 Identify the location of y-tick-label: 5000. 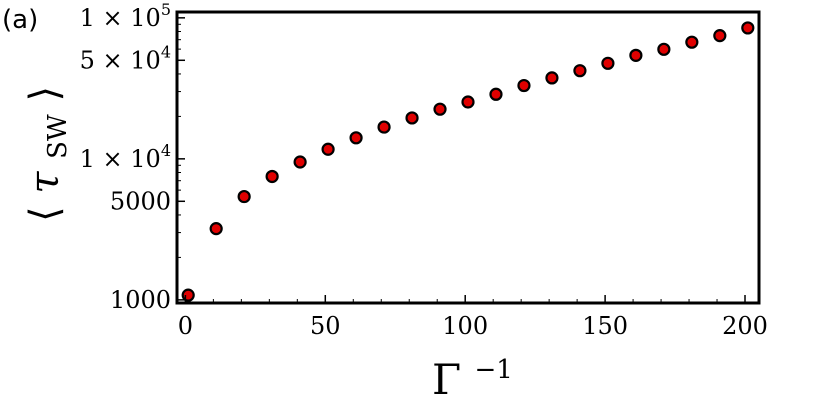
(140, 201).